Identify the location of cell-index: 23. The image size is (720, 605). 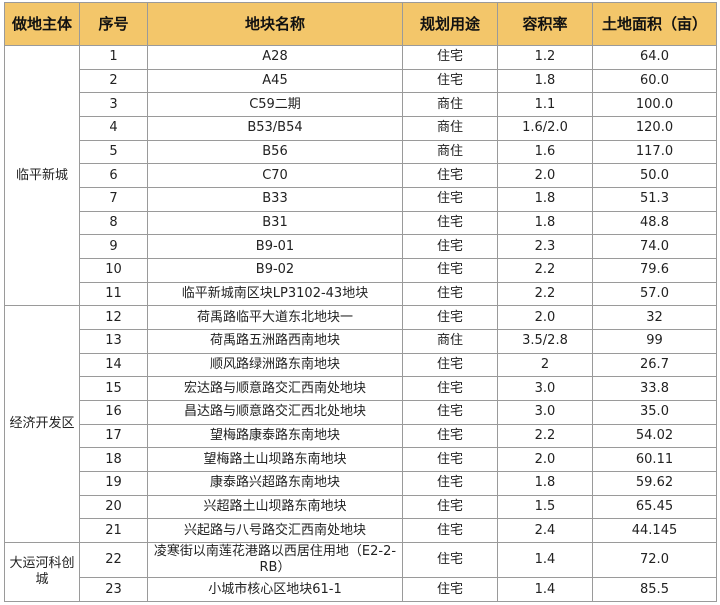
(113, 589).